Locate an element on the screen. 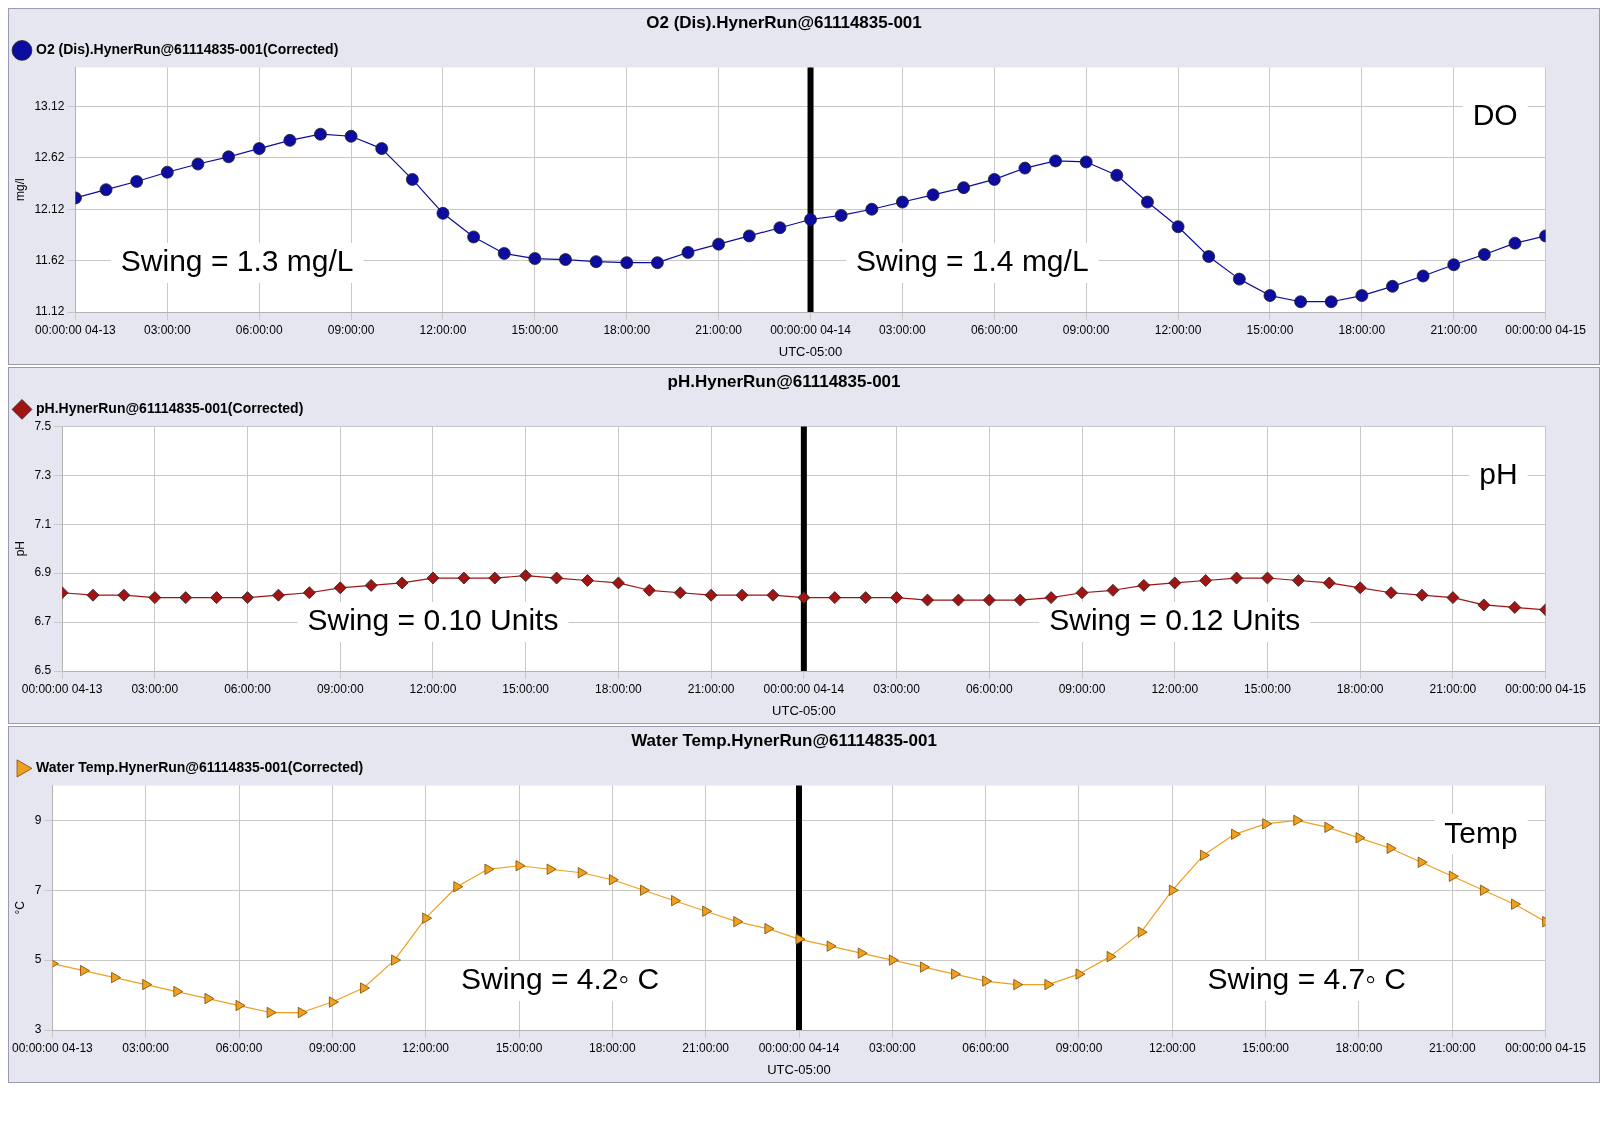  x-tick-label: 18:00:00 is located at coordinates (1360, 688).